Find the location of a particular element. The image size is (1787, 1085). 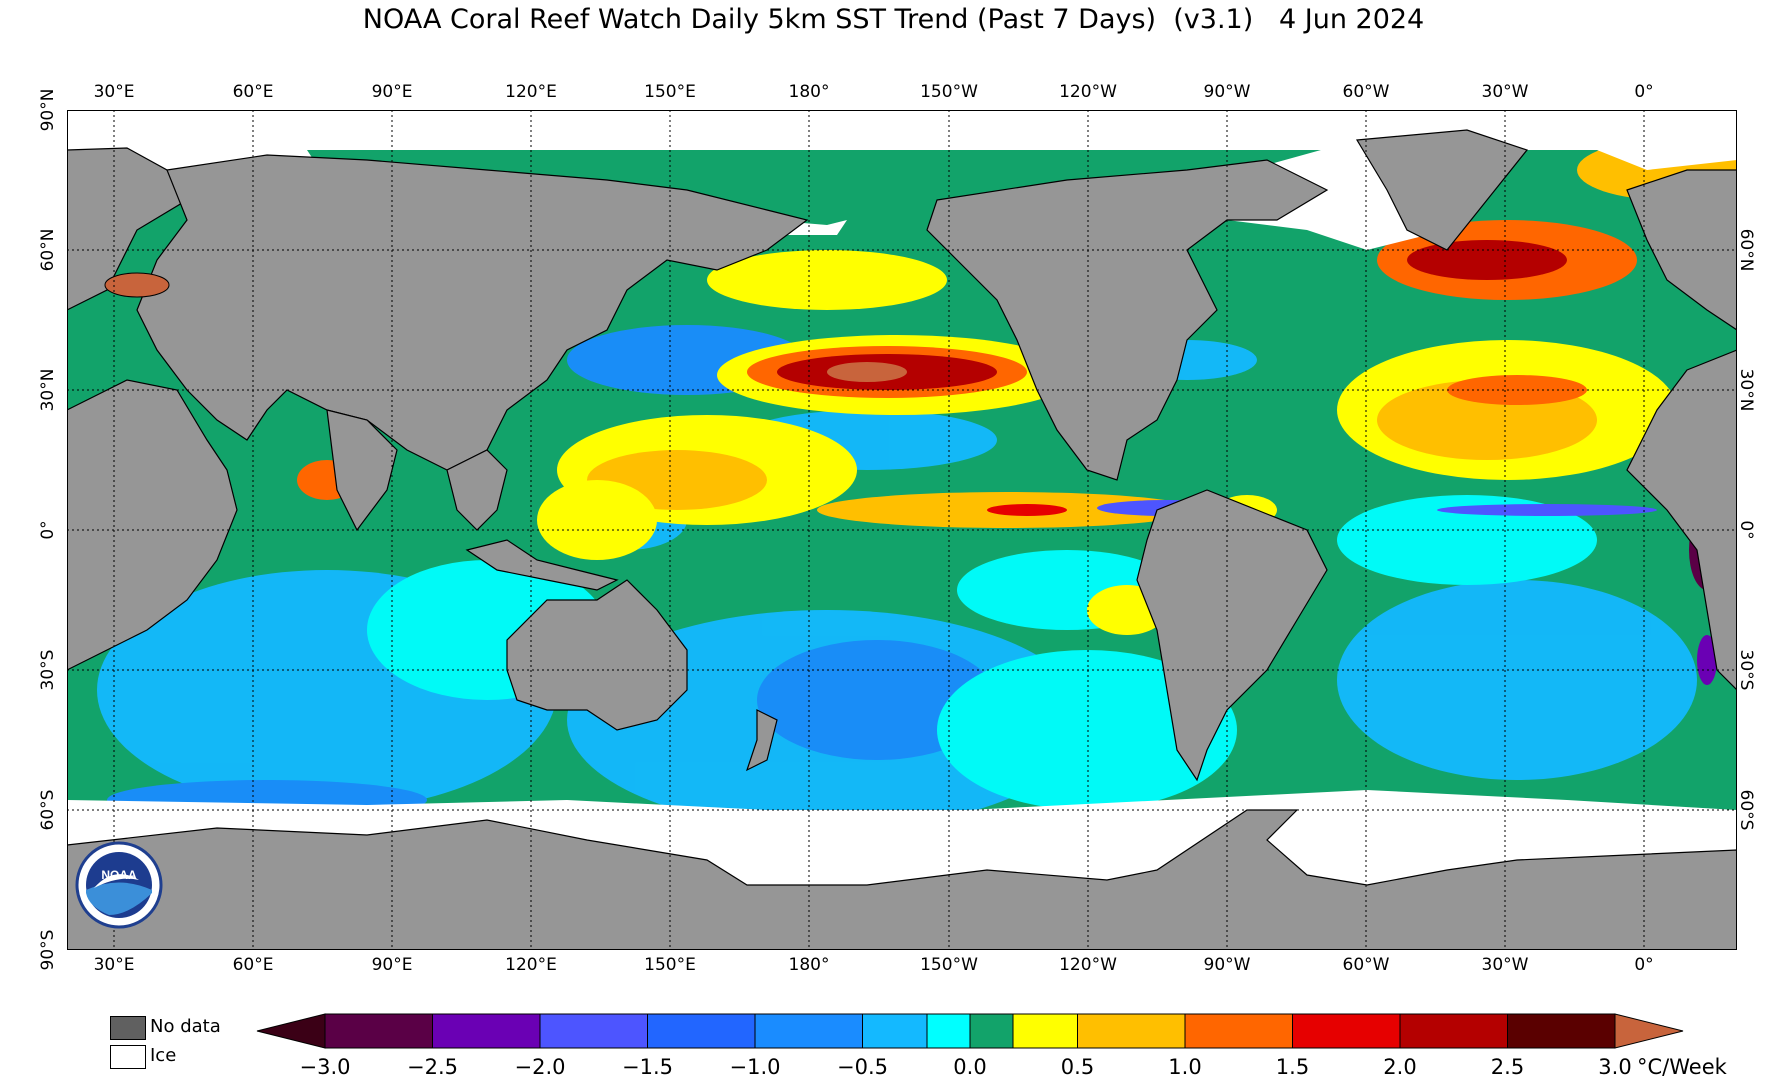

lon-label-bottom: 30°E is located at coordinates (114, 965).